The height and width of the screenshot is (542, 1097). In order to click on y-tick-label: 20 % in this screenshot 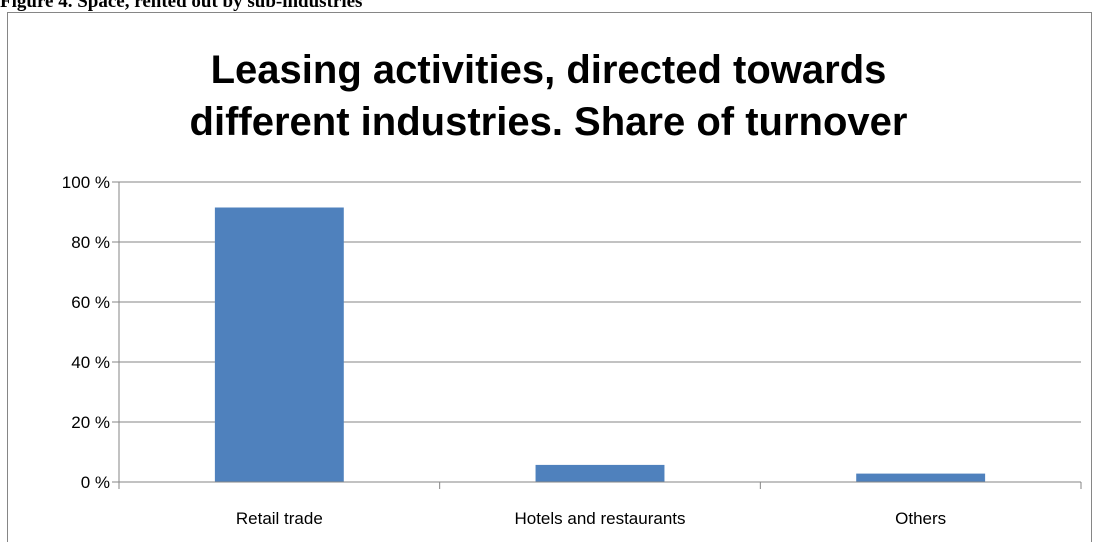, I will do `click(90, 422)`.